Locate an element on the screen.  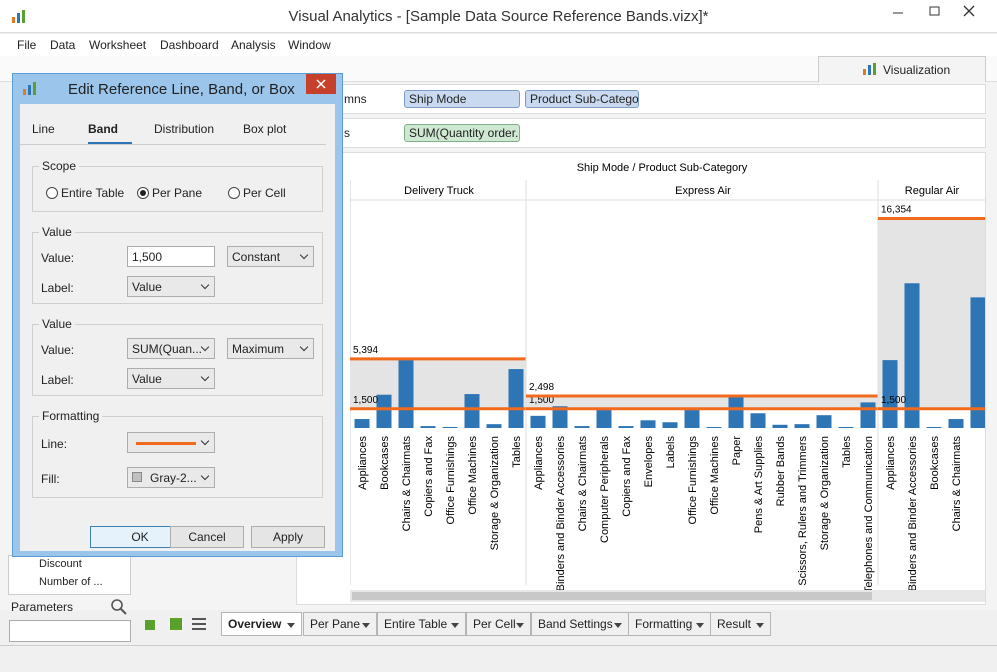
search-icon is located at coordinates (119, 607).